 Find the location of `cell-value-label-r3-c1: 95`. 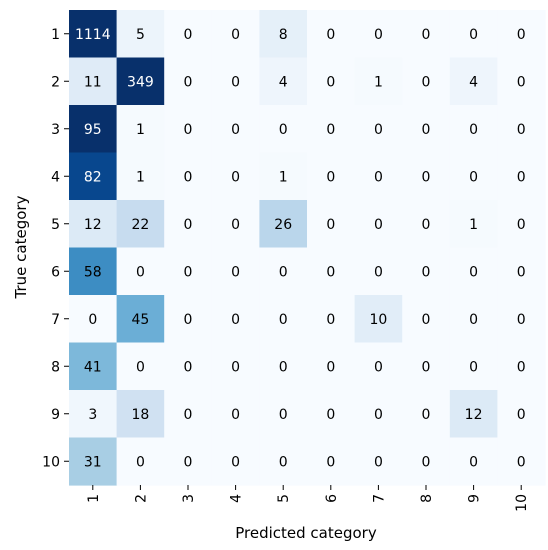

cell-value-label-r3-c1: 95 is located at coordinates (93, 130).